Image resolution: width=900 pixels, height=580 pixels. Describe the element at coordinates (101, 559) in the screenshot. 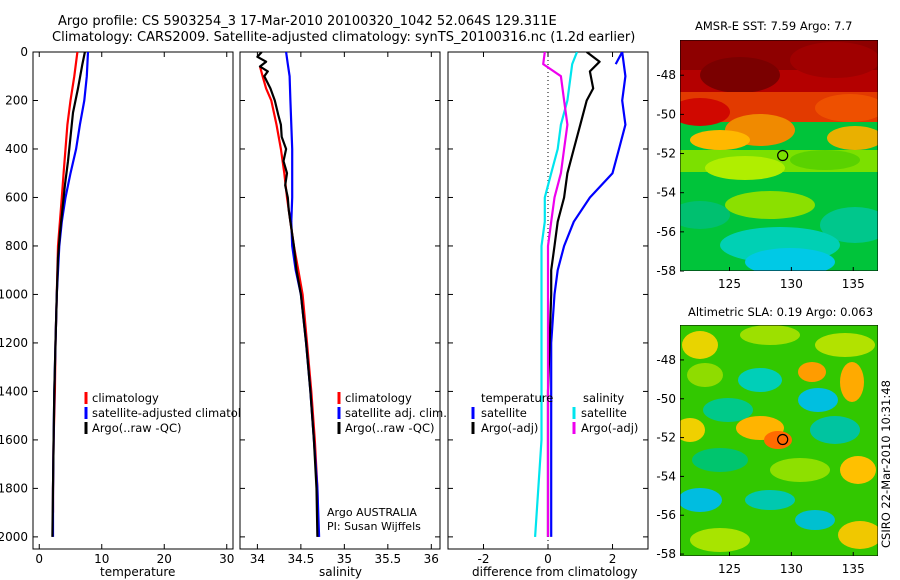

I see `x-tick-label: 10` at that location.